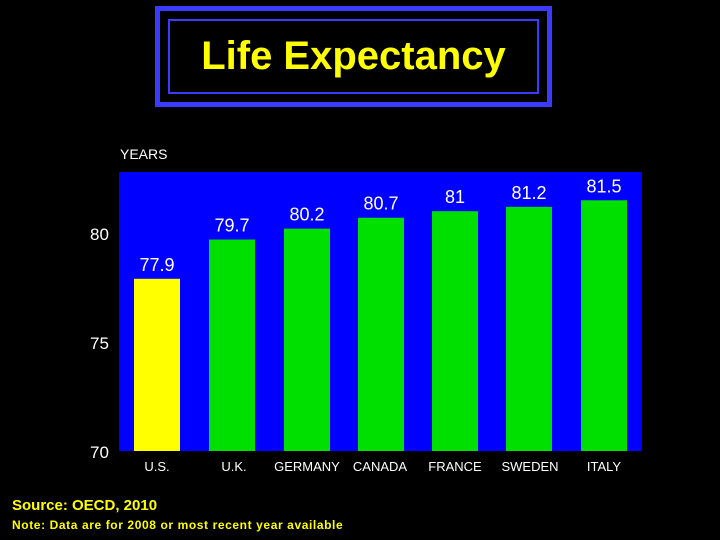 Image resolution: width=720 pixels, height=540 pixels. Describe the element at coordinates (380, 204) in the screenshot. I see `value-label: 80.7` at that location.